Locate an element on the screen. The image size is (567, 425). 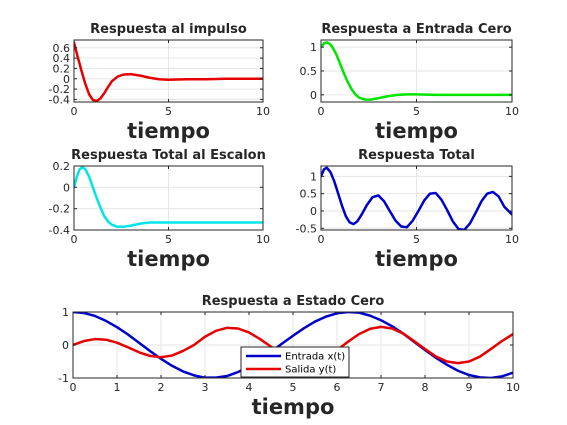
chart-zero-input: 0 5 10 0 0.5 1 Respuesta a Entrada Cero tiempo is located at coordinates (410, 82).